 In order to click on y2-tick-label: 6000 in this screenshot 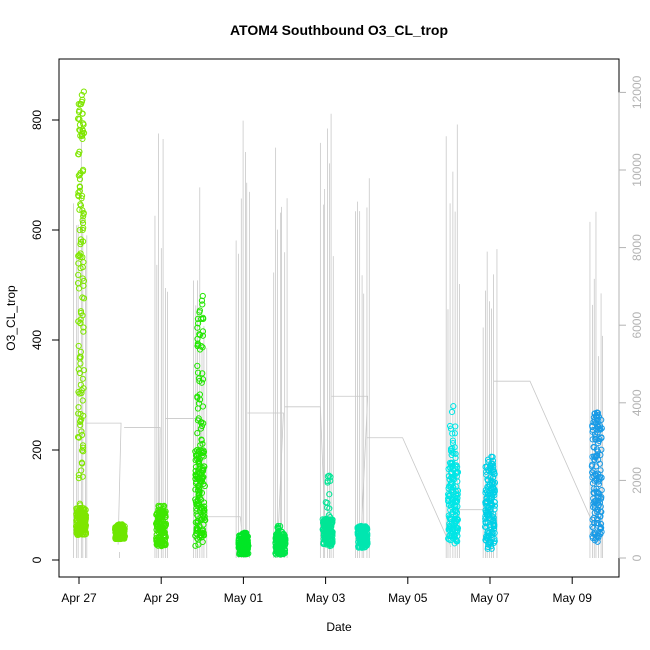, I will do `click(637, 325)`.